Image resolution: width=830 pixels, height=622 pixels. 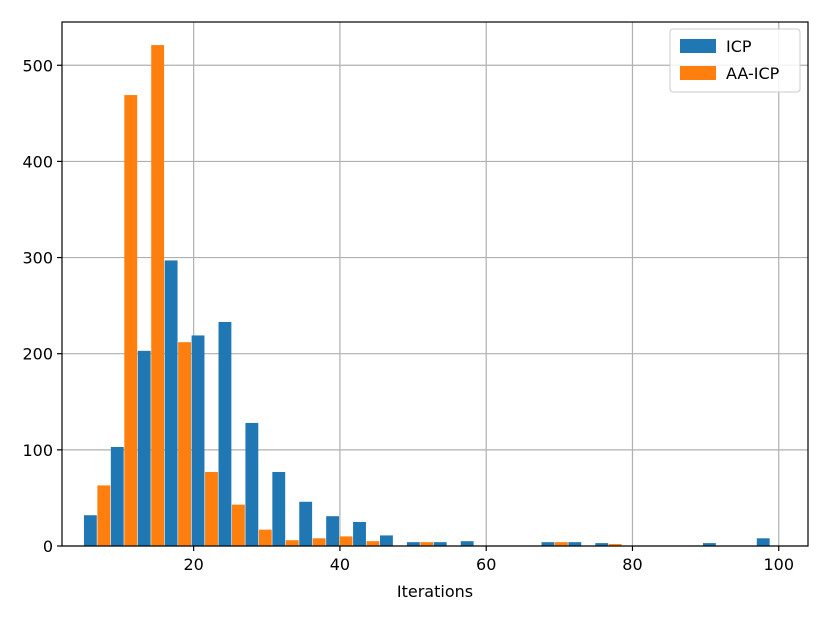 I want to click on y-tick-label: 100, so click(x=37, y=450).